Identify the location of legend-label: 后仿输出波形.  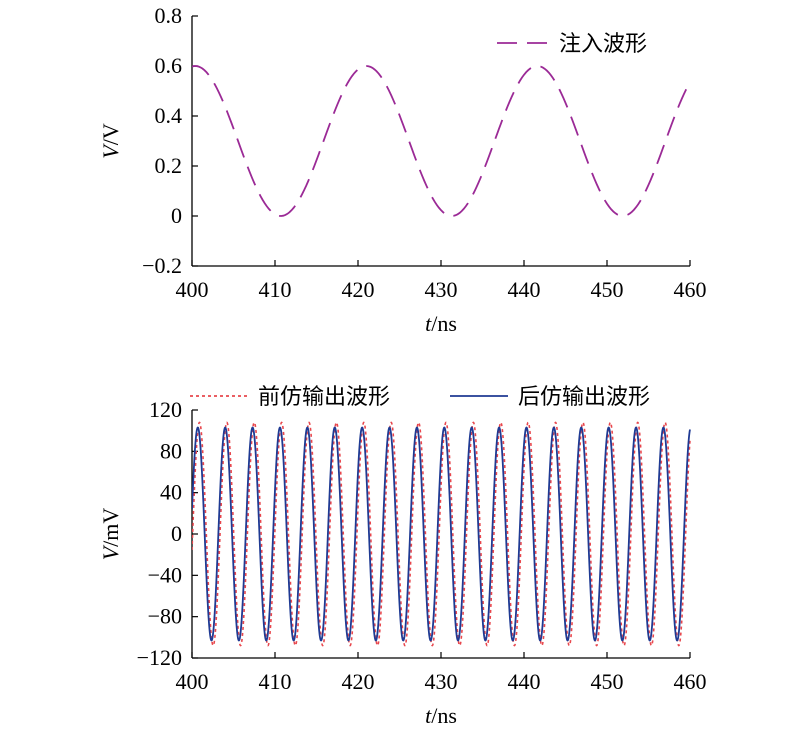
(584, 397).